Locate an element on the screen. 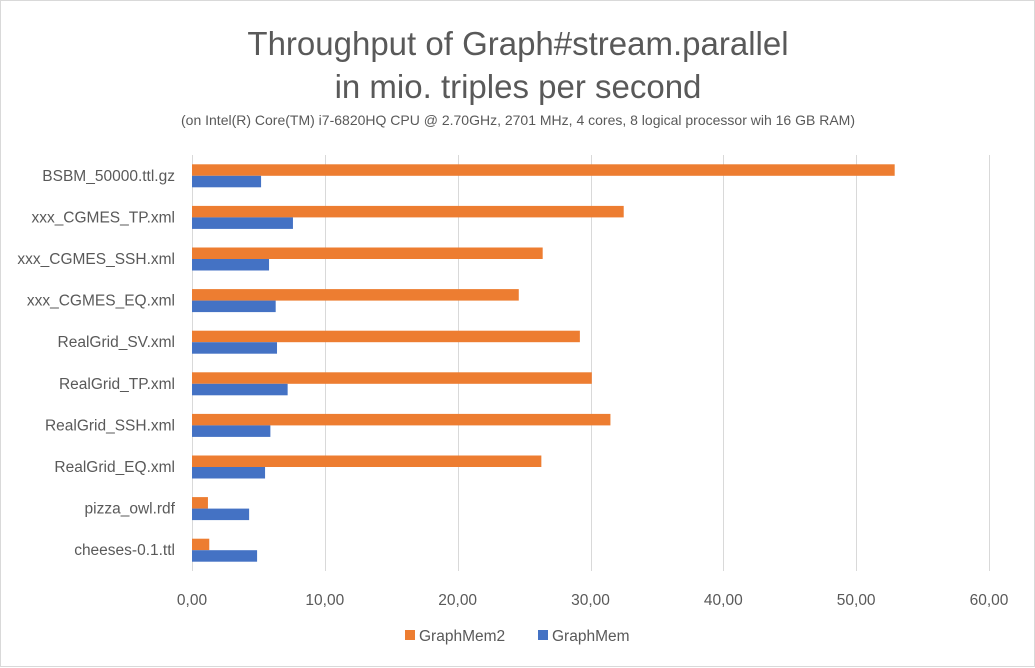 This screenshot has height=668, width=1035. category-label: RealGrid_TP.xml is located at coordinates (117, 384).